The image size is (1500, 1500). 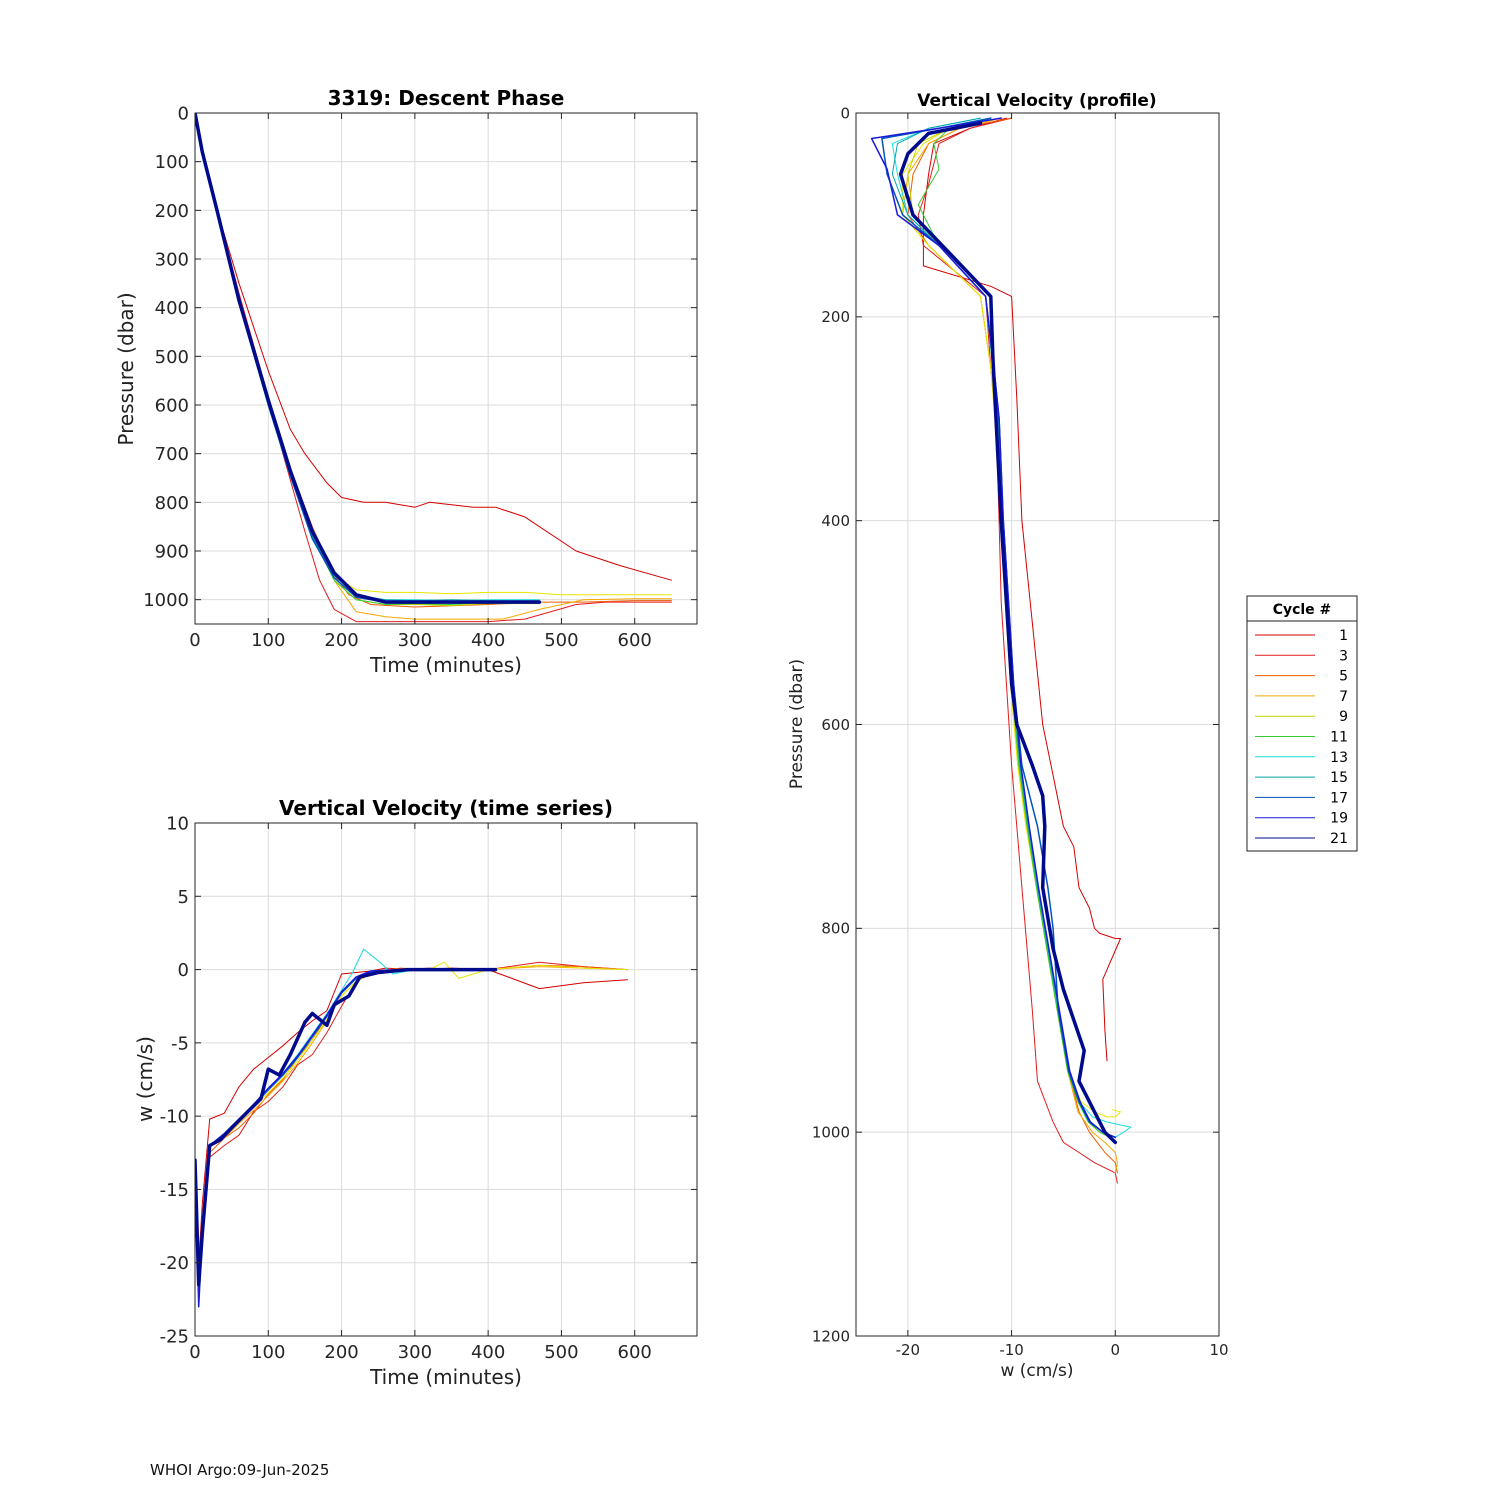 I want to click on timeseries-series-group, so click(x=411, y=1128).